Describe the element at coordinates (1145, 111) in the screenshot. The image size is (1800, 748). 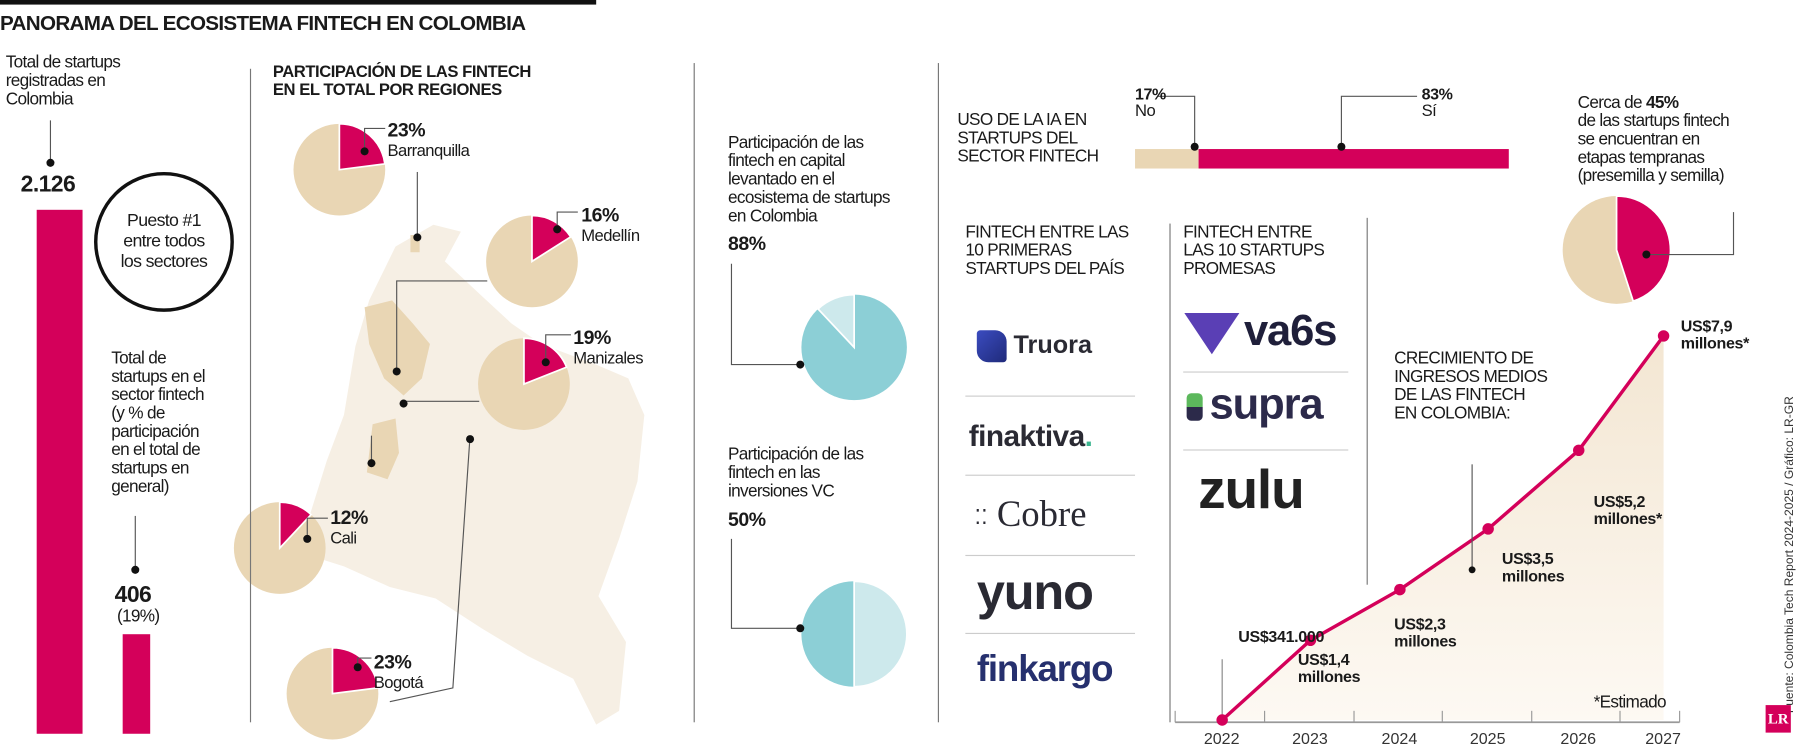
I see `ai-no-text: No` at that location.